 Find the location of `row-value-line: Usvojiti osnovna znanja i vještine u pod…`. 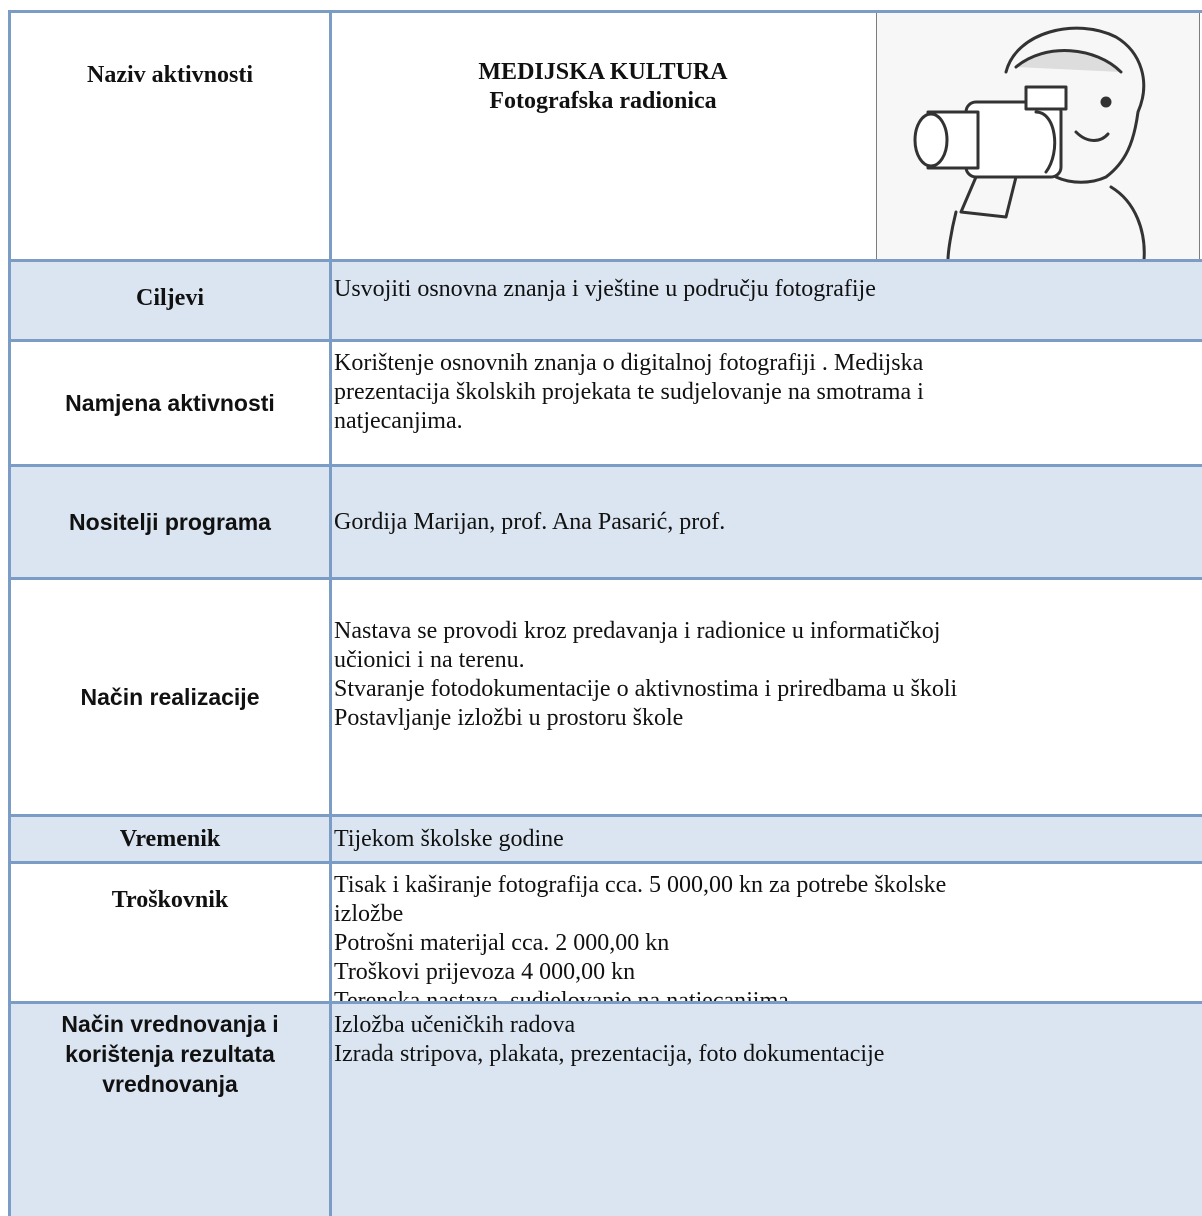

row-value-line: Usvojiti osnovna znanja i vještine u pod… is located at coordinates (605, 289).